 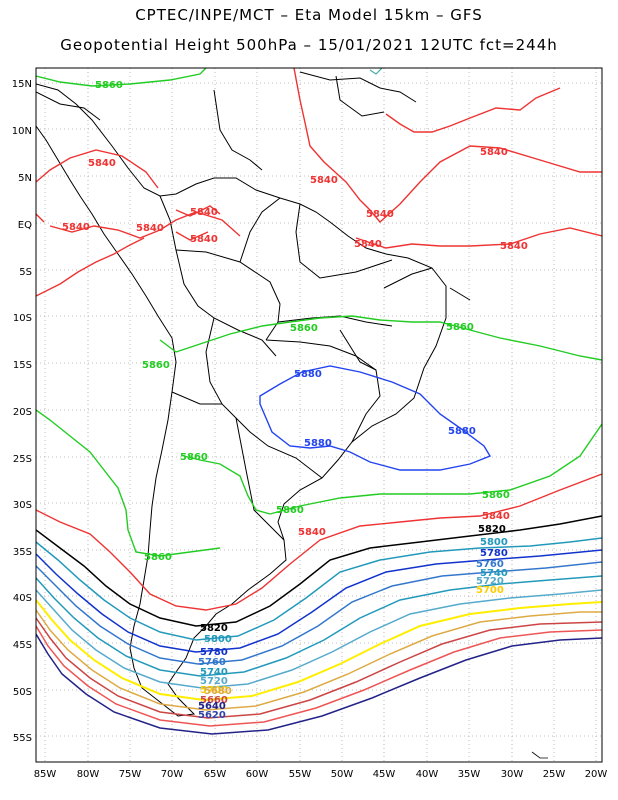 What do you see at coordinates (25, 178) in the screenshot?
I see `lat-label: 5N` at bounding box center [25, 178].